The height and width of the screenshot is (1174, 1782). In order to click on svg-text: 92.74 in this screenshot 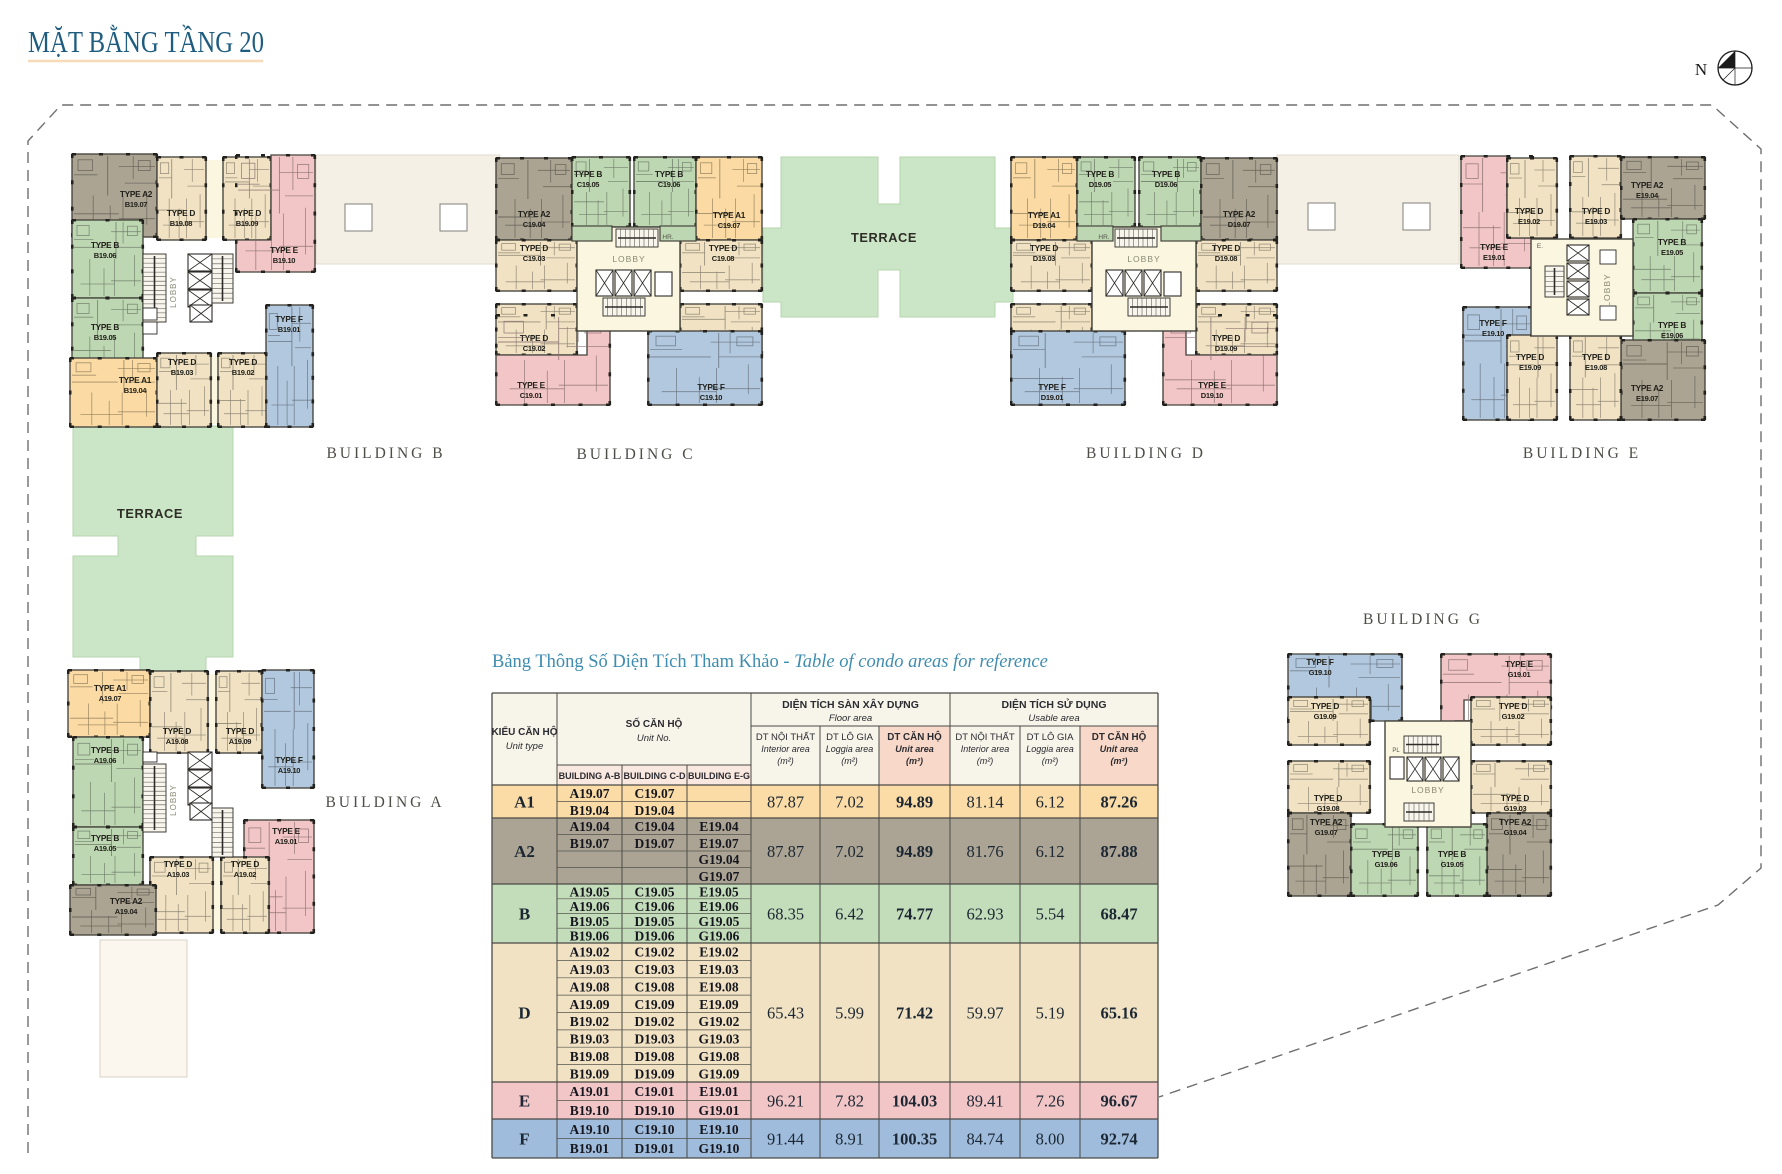, I will do `click(1118, 1139)`.